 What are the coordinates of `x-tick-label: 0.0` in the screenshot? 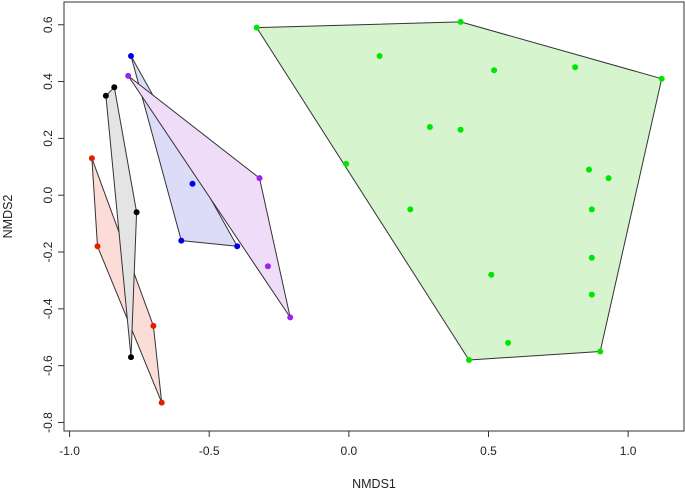 It's located at (349, 451).